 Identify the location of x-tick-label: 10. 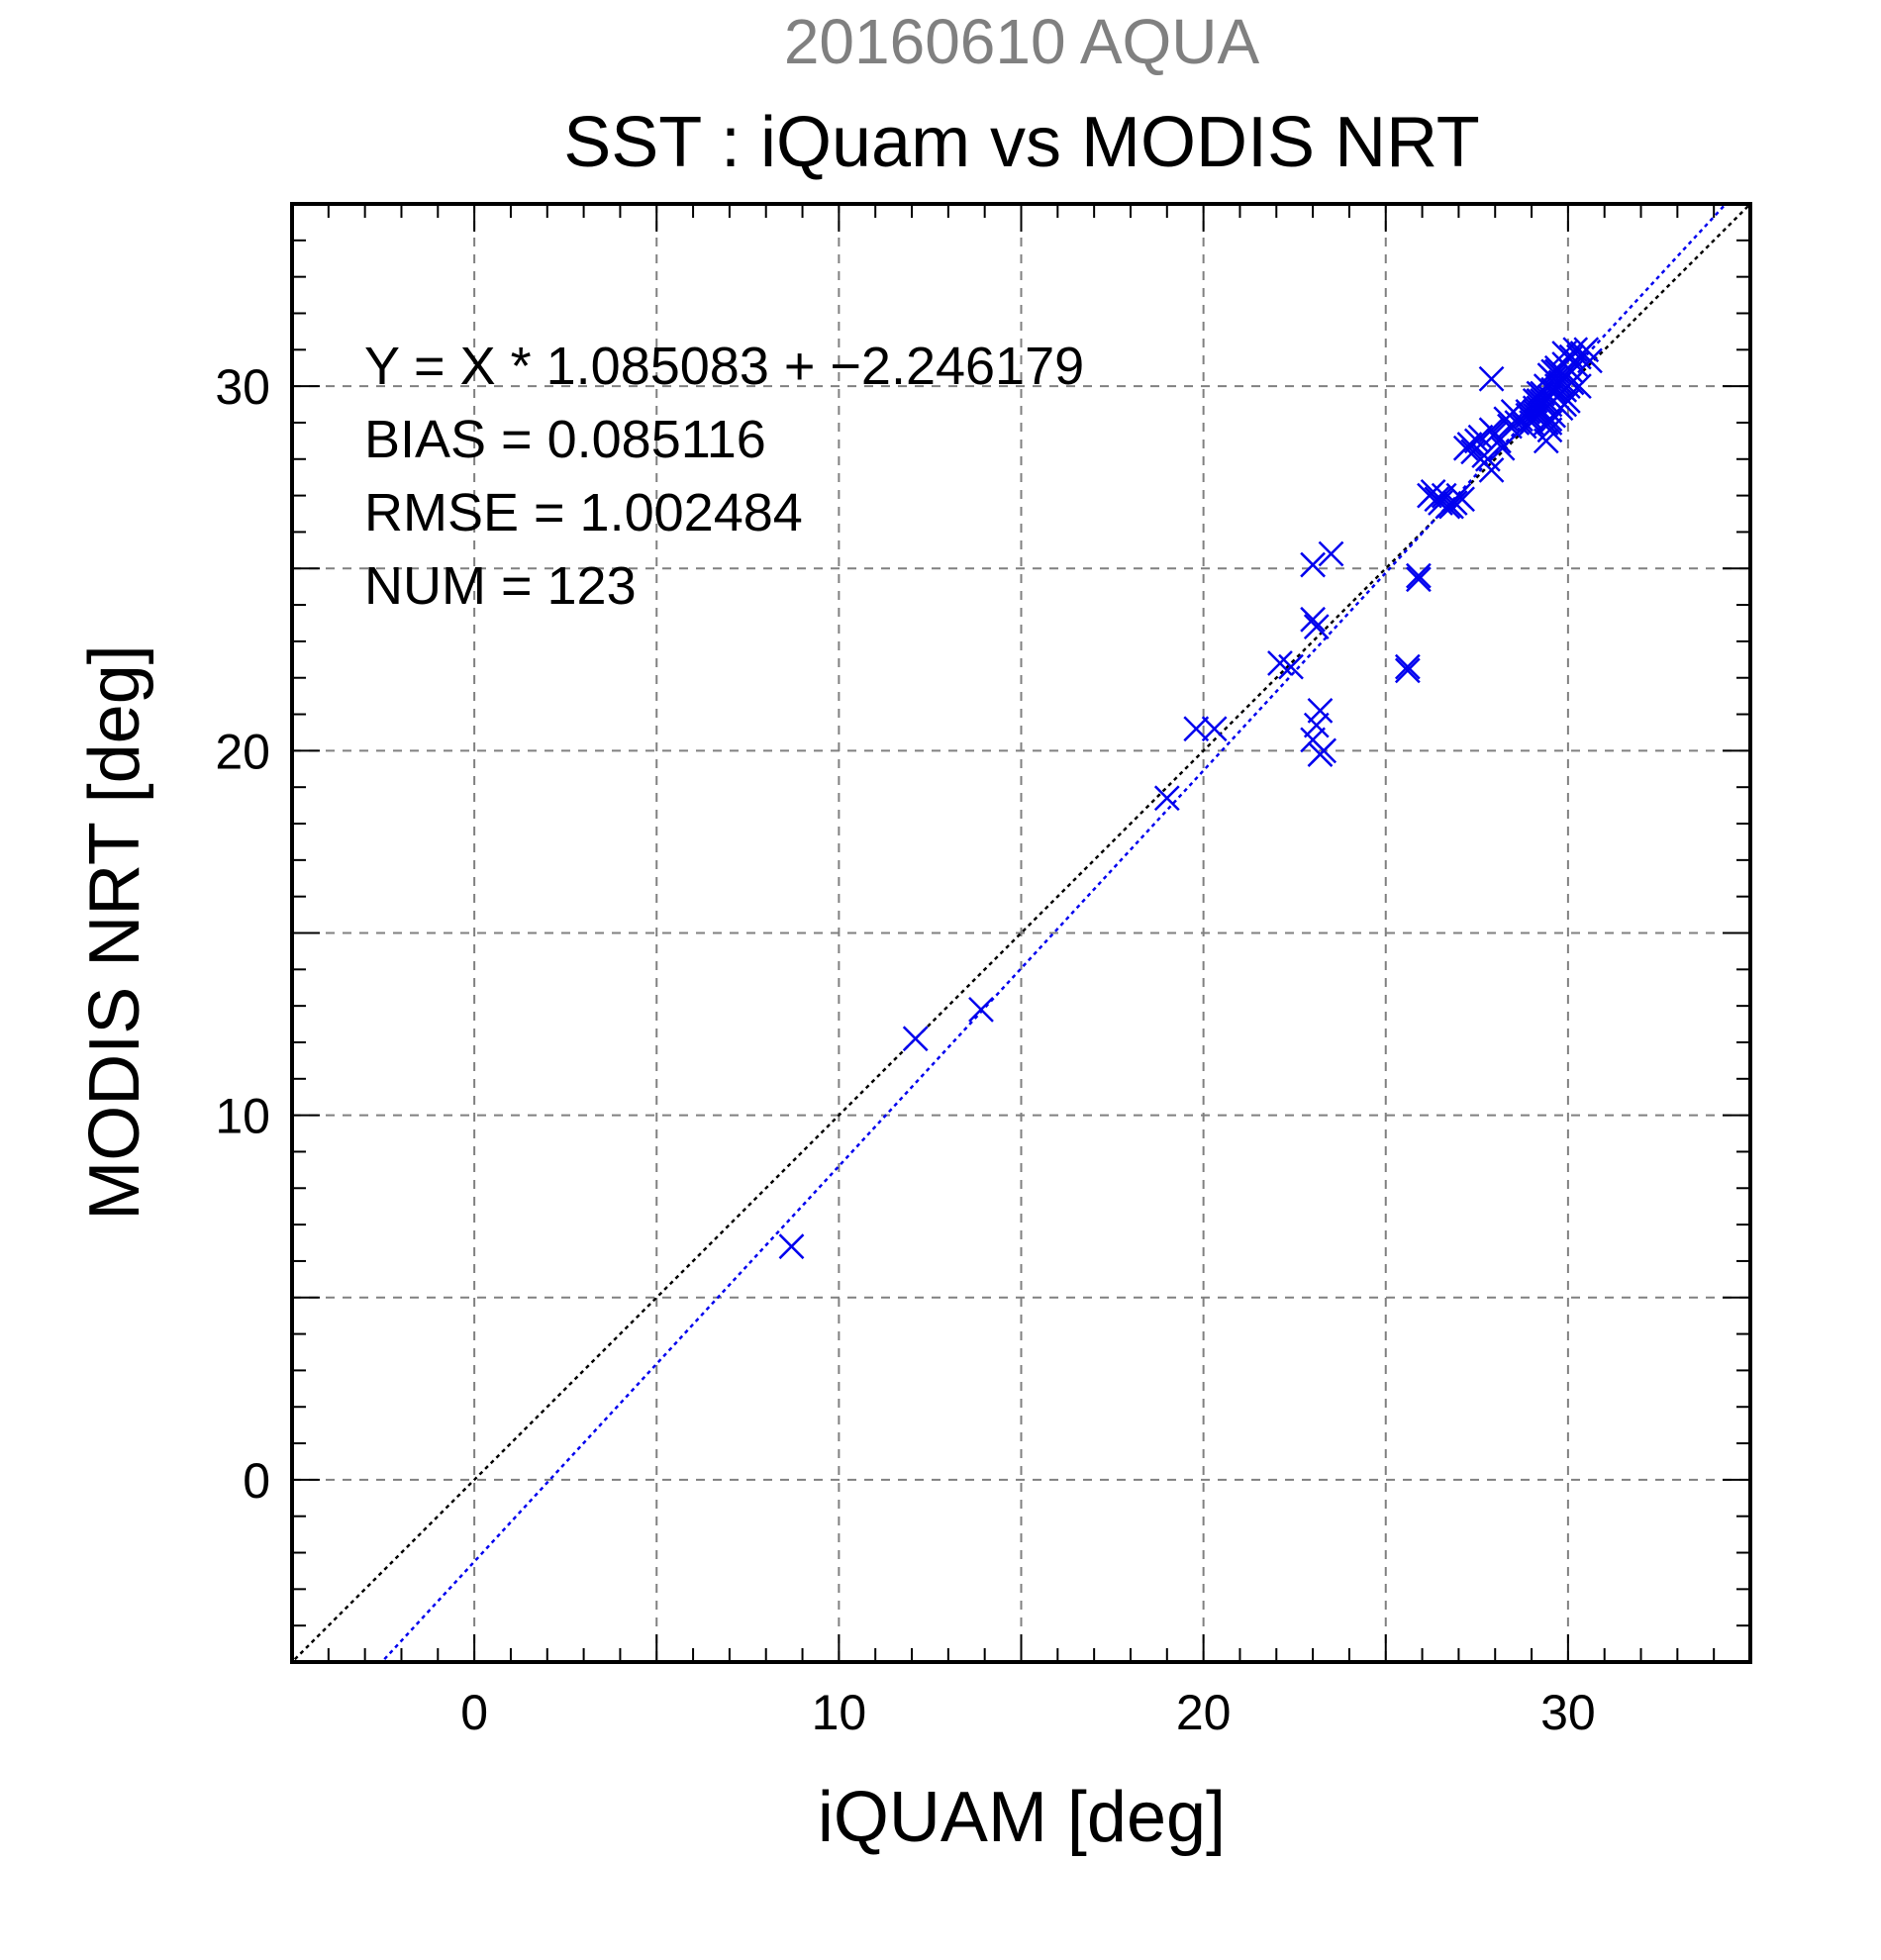
(839, 1712).